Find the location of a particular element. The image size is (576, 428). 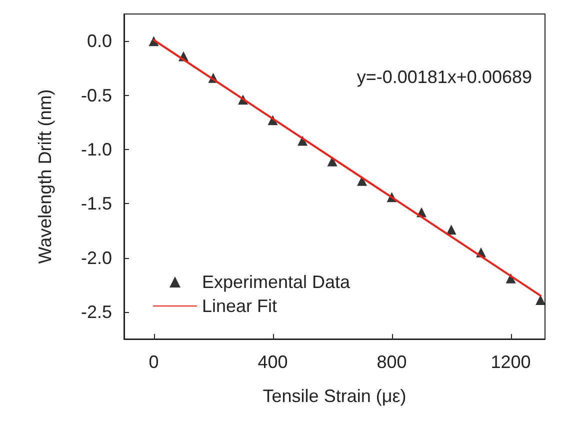

x-tick-label: 0 is located at coordinates (153, 362).